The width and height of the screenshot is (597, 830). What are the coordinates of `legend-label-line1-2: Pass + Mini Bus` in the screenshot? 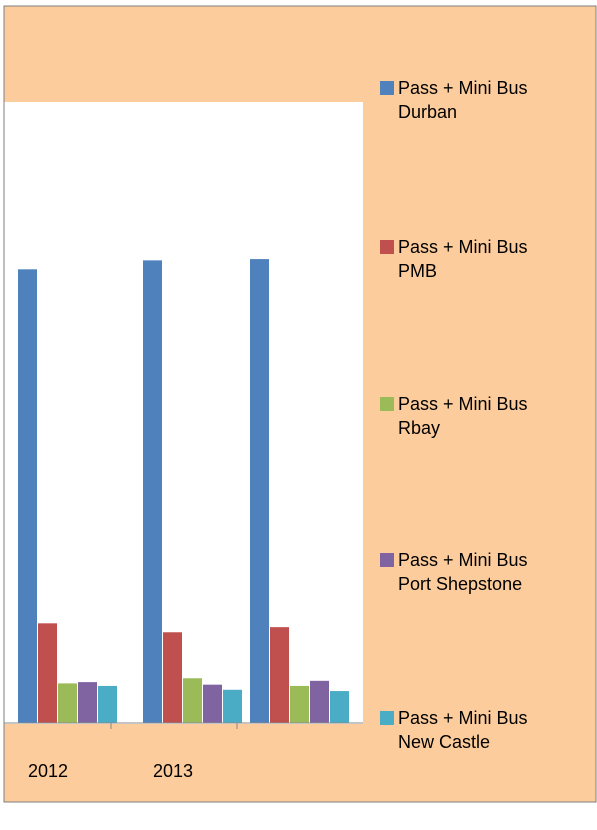 It's located at (463, 247).